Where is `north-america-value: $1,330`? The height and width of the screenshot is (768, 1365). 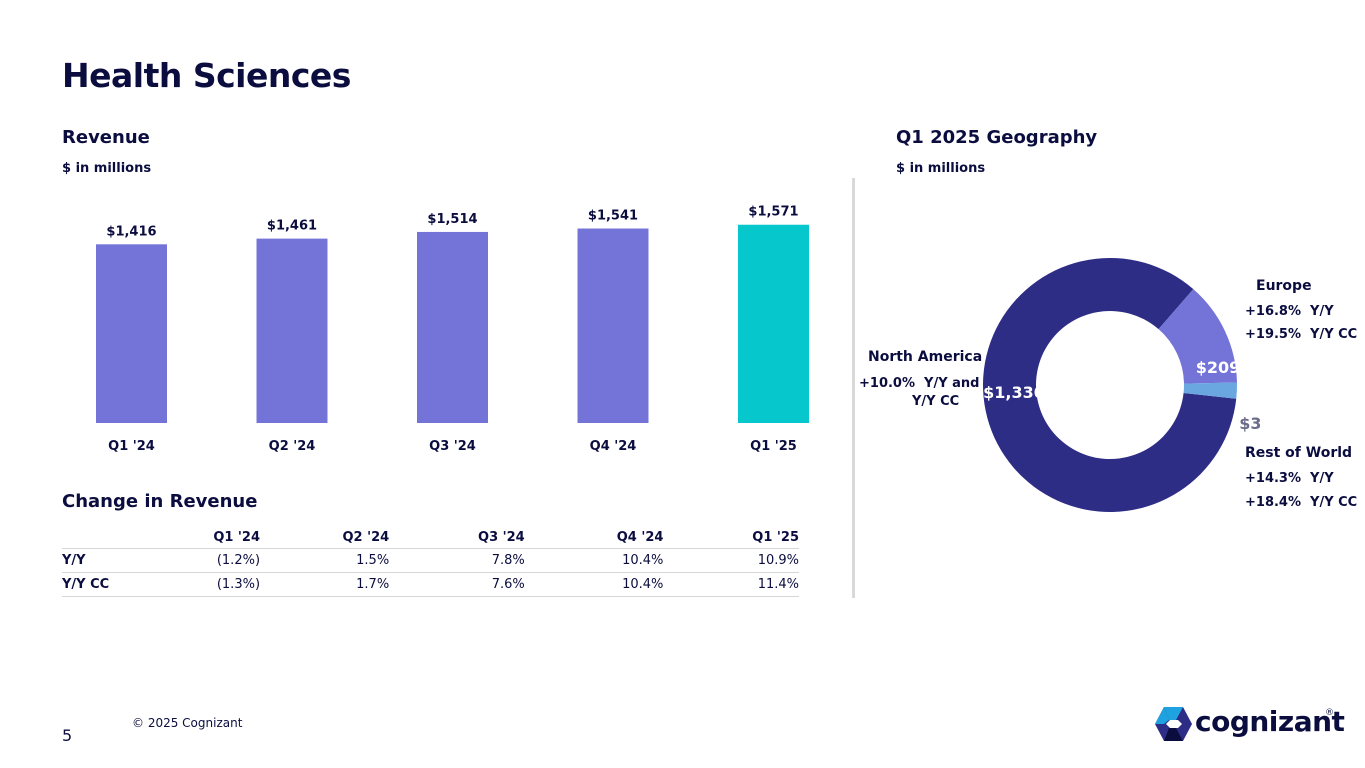
north-america-value: $1,330 is located at coordinates (1014, 392).